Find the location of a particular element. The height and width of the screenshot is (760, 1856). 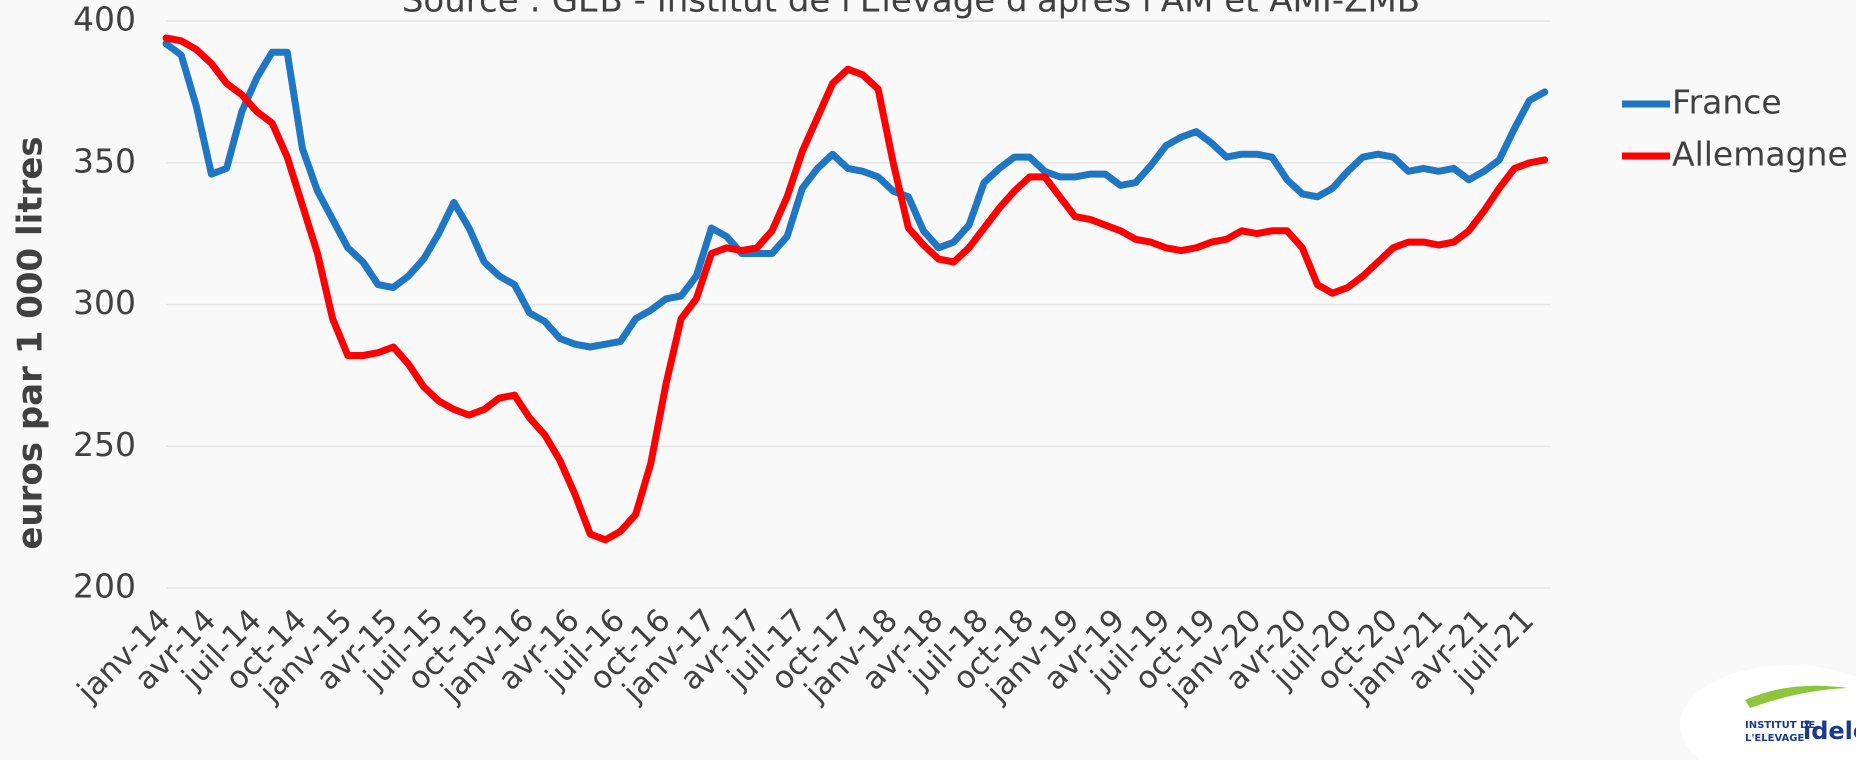

y-tick-label: 200 is located at coordinates (104, 586).